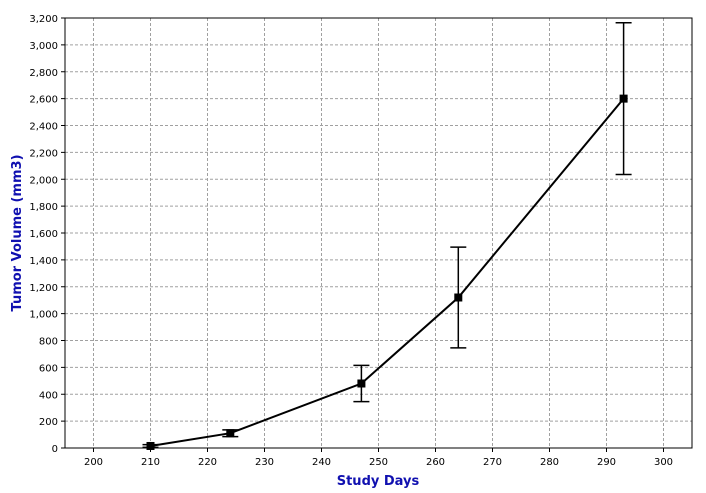  Describe the element at coordinates (378, 481) in the screenshot. I see `x-axis-title: Study Days` at that location.